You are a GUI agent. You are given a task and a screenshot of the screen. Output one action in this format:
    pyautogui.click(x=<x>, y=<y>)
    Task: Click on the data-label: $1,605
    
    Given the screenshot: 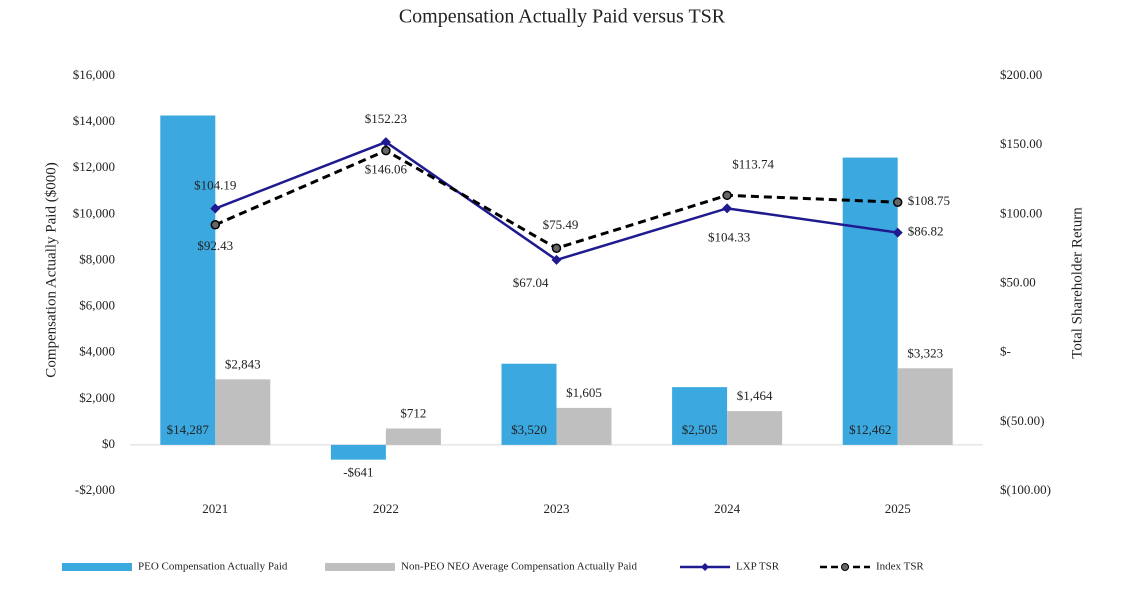 What is the action you would take?
    pyautogui.click(x=584, y=392)
    